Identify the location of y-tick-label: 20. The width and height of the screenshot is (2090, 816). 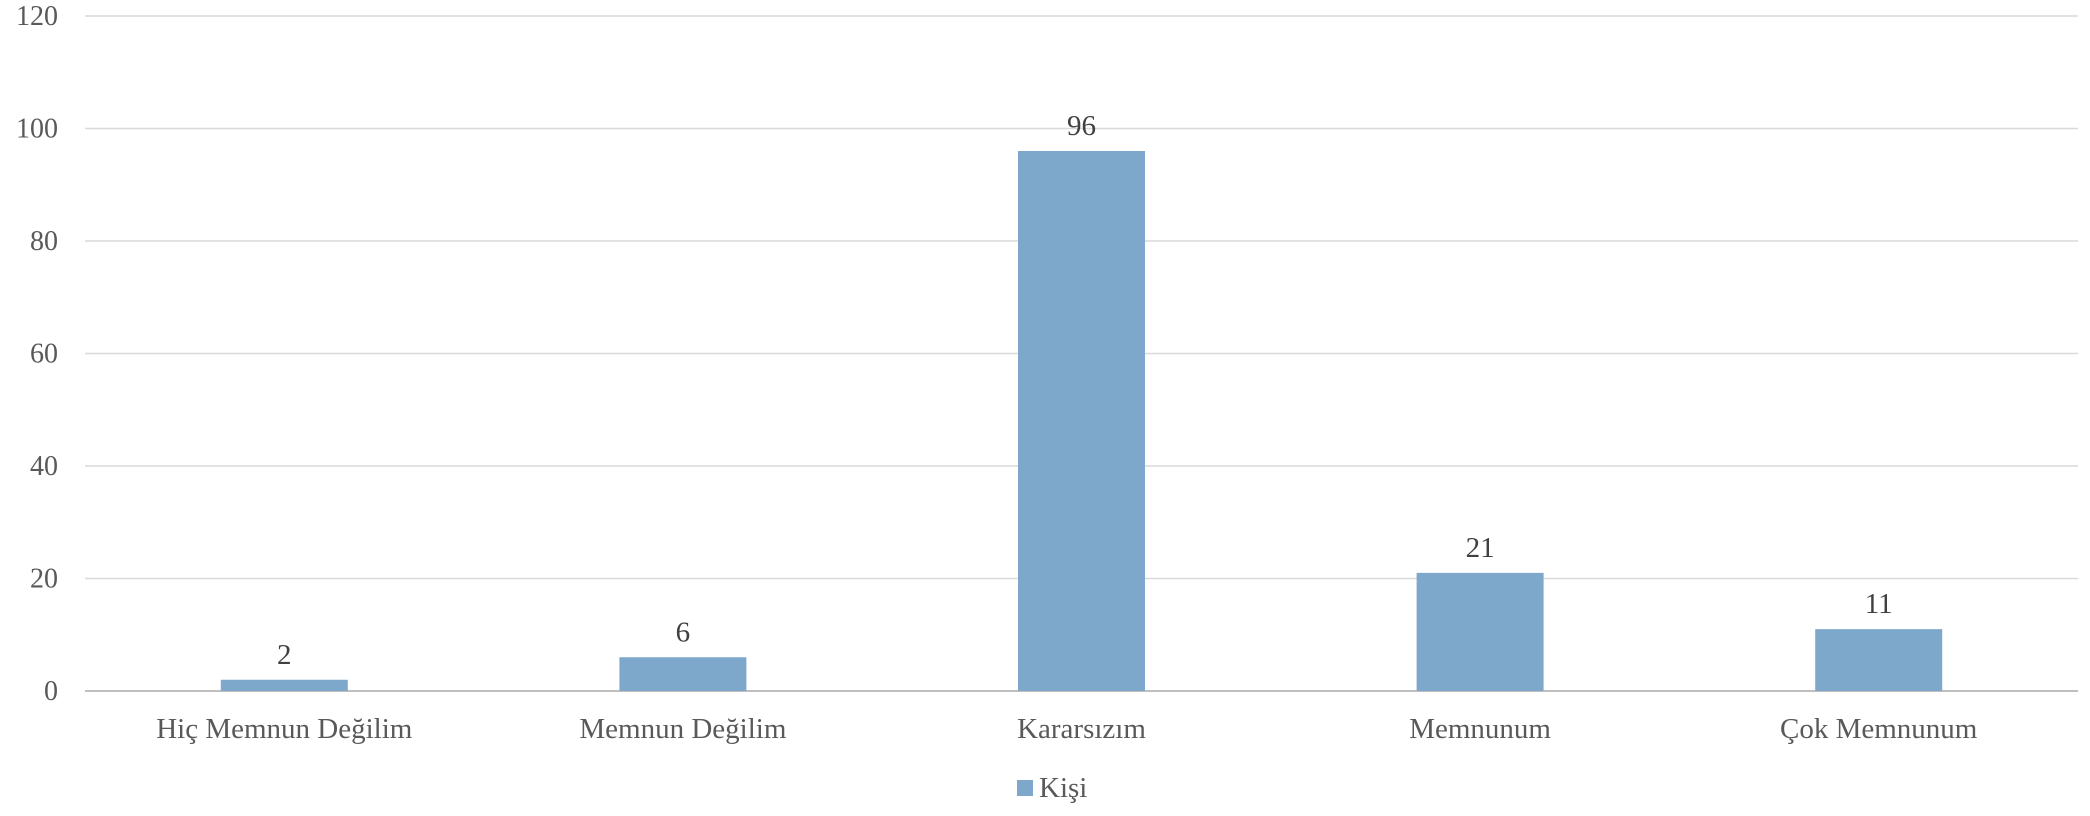
(44, 579).